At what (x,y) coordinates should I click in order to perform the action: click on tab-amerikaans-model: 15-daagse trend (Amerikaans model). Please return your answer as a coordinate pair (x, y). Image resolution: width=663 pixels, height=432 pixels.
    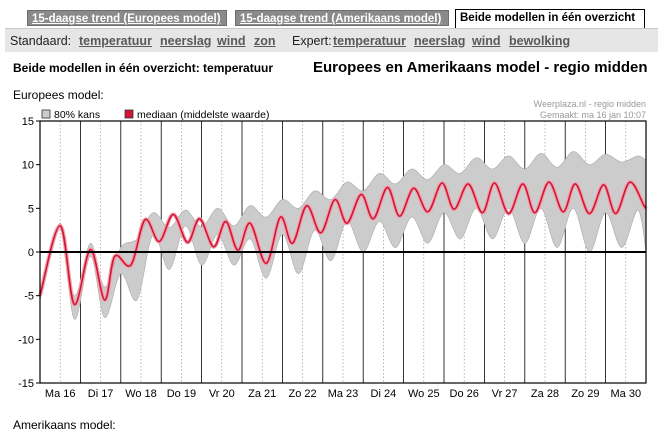
    Looking at the image, I should click on (342, 18).